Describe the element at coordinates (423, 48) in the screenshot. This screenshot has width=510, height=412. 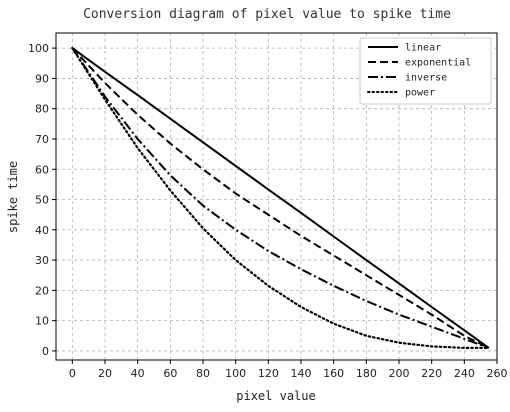
I see `legend-linear-label: linear` at that location.